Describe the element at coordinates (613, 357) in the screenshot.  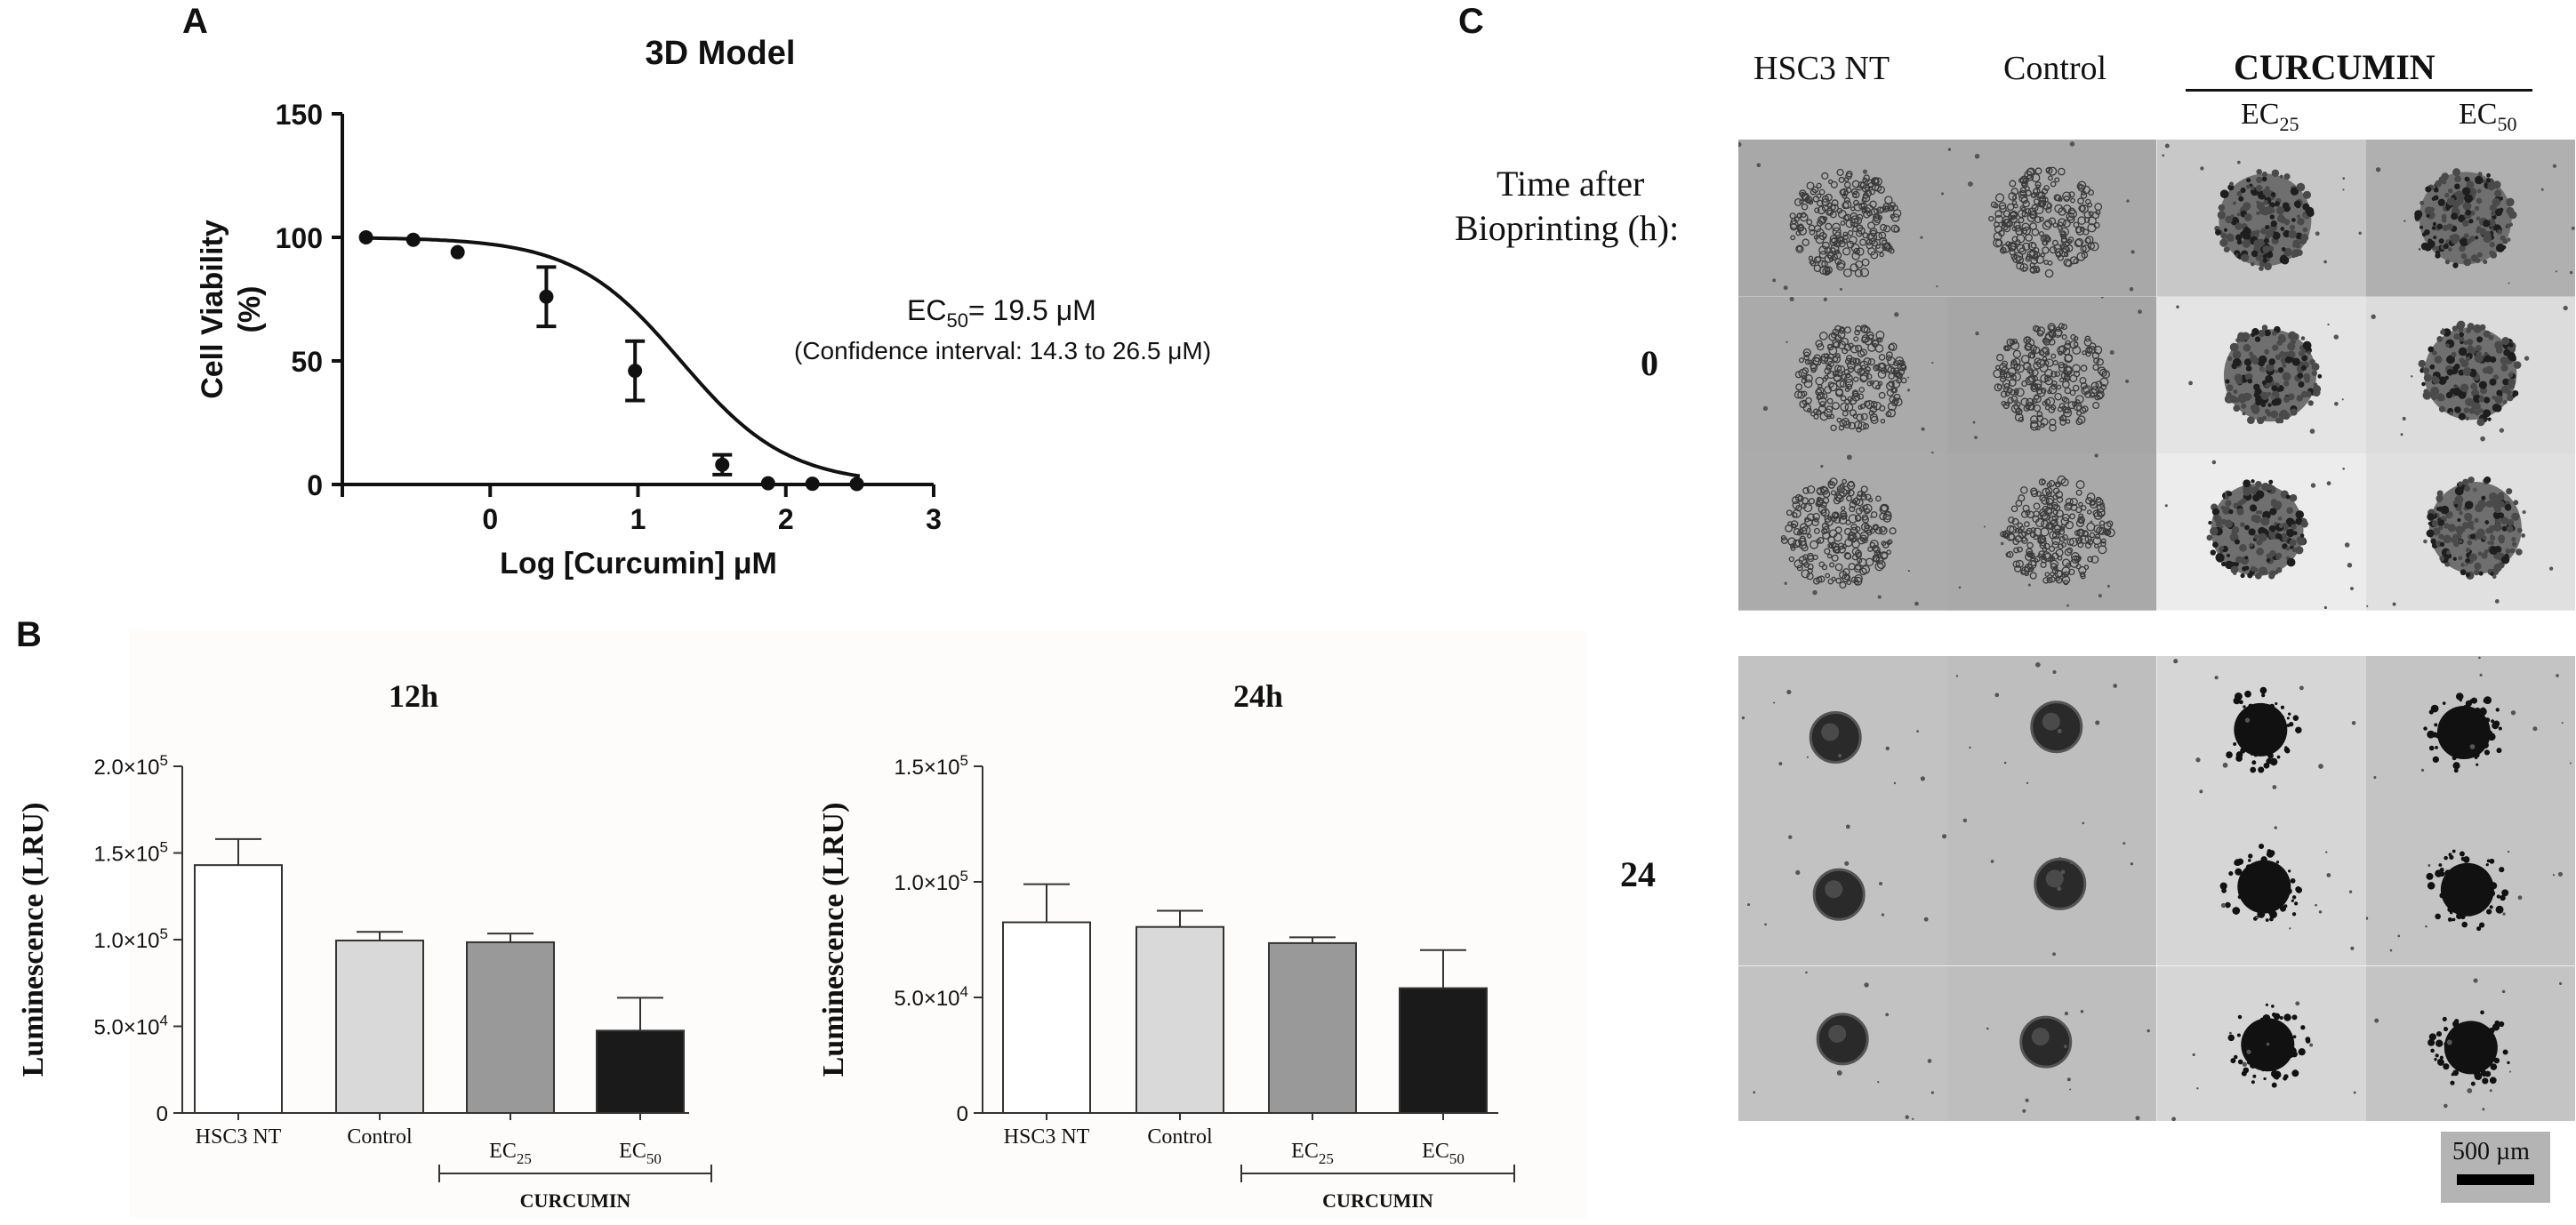
I see `chart-a-fit-curve` at that location.